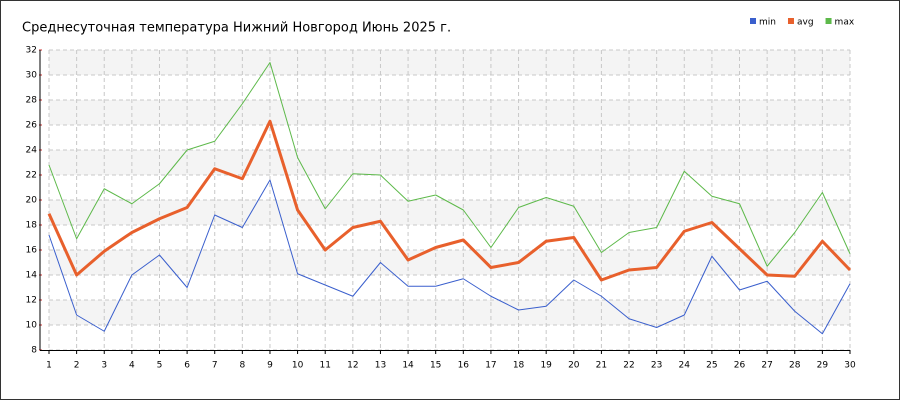 This screenshot has width=900, height=400. Describe the element at coordinates (546, 366) in the screenshot. I see `x-tick-label: 19` at that location.